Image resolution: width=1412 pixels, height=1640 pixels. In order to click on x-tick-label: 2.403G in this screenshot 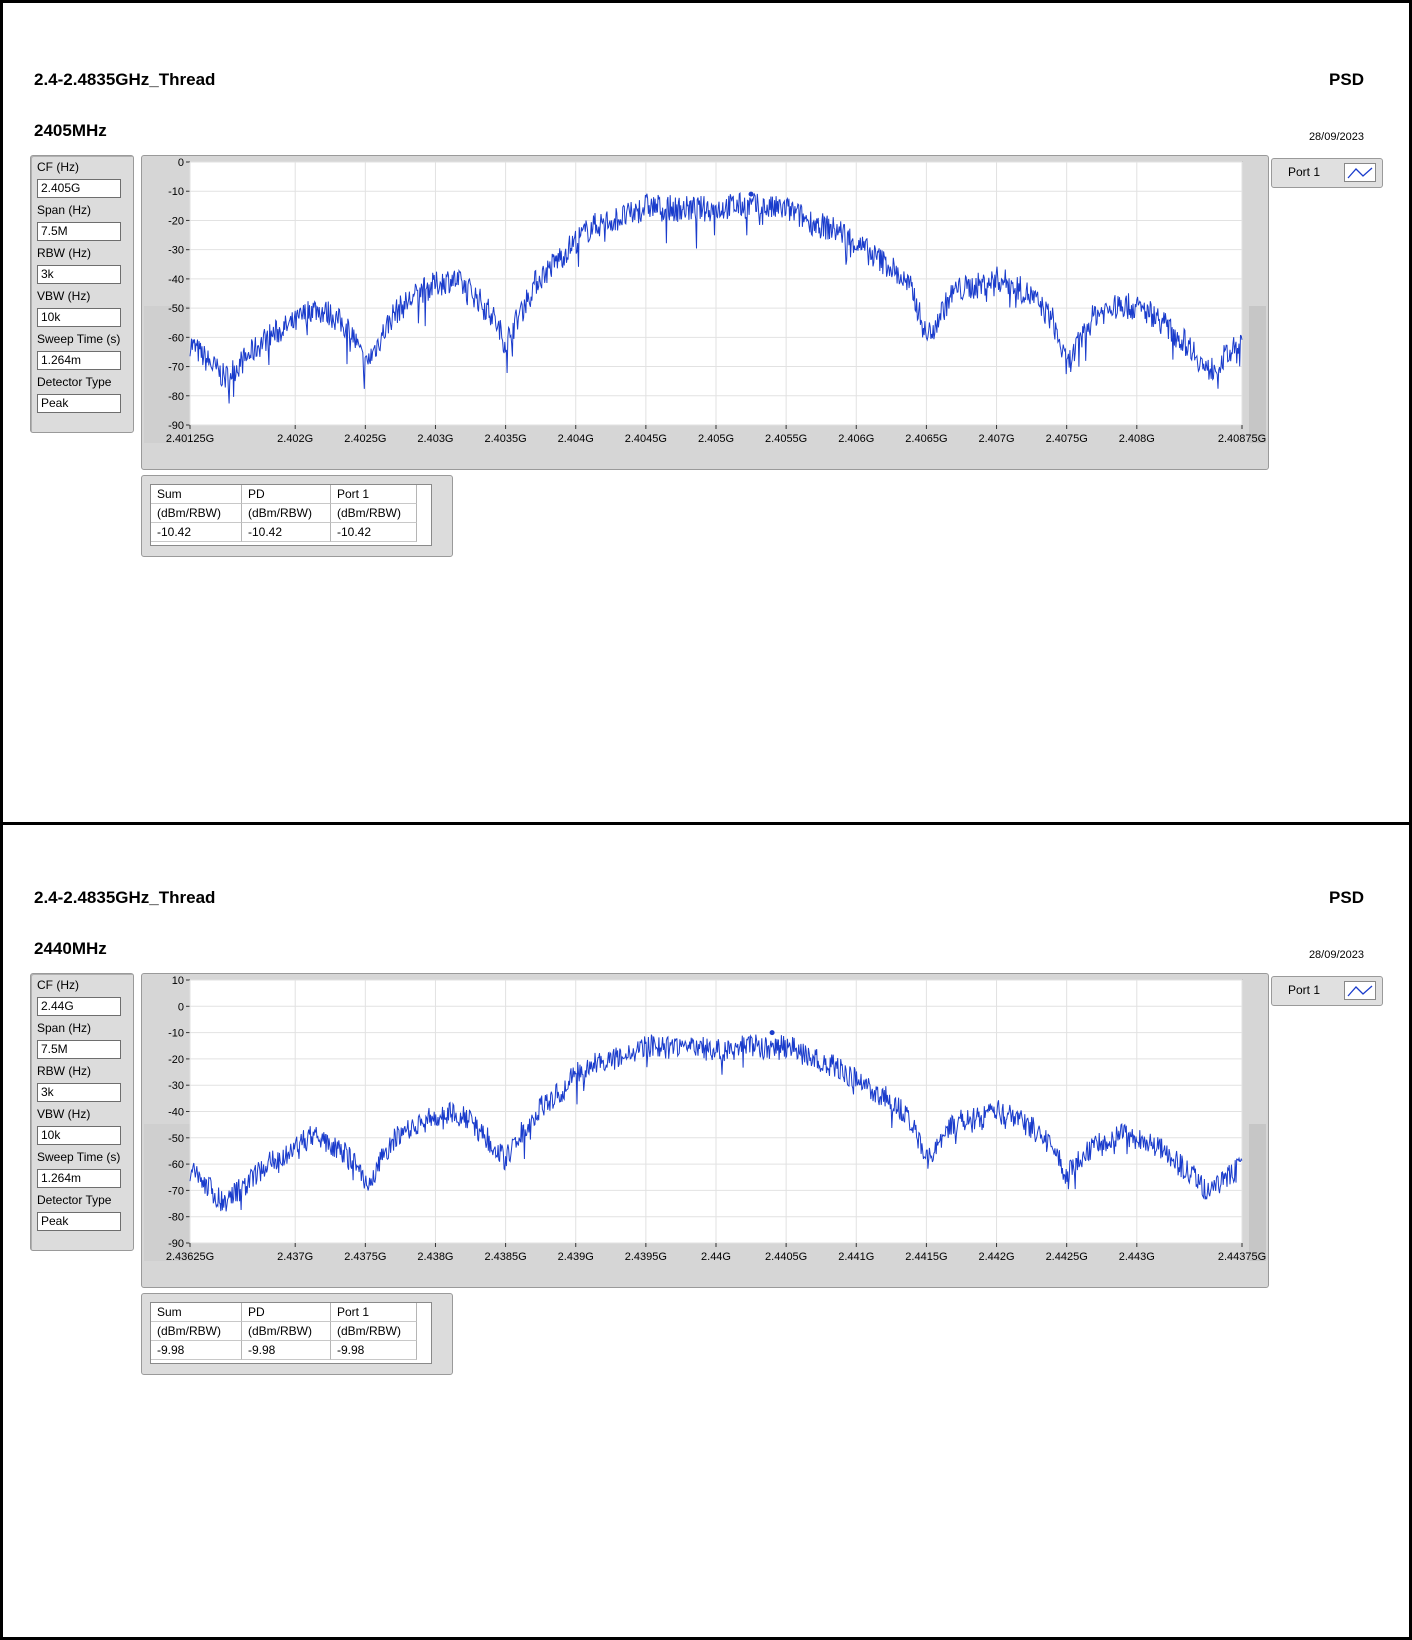, I will do `click(435, 439)`.